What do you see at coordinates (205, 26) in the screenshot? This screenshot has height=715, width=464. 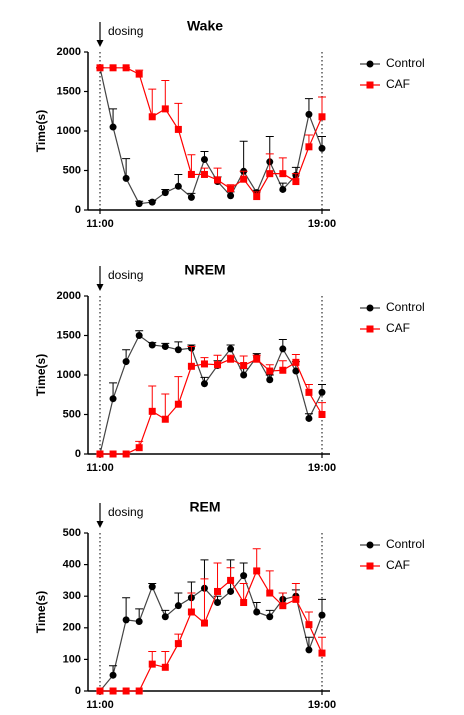 I see `chart-title: Wake` at bounding box center [205, 26].